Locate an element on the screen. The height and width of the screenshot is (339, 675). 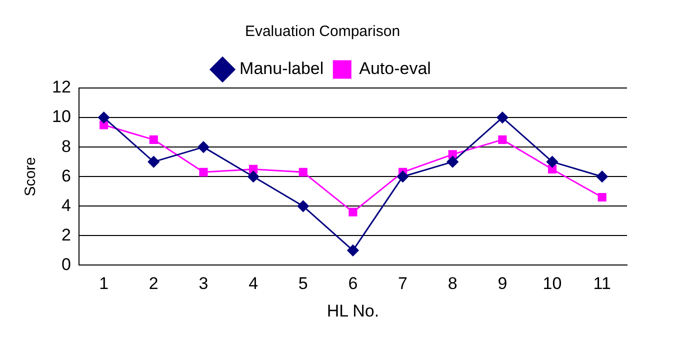
chart-title: Evaluation Comparison is located at coordinates (322, 31).